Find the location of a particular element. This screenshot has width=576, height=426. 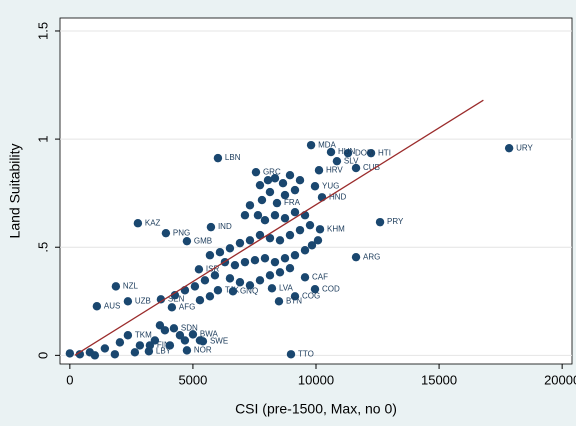

point-label: TTO is located at coordinates (306, 353).